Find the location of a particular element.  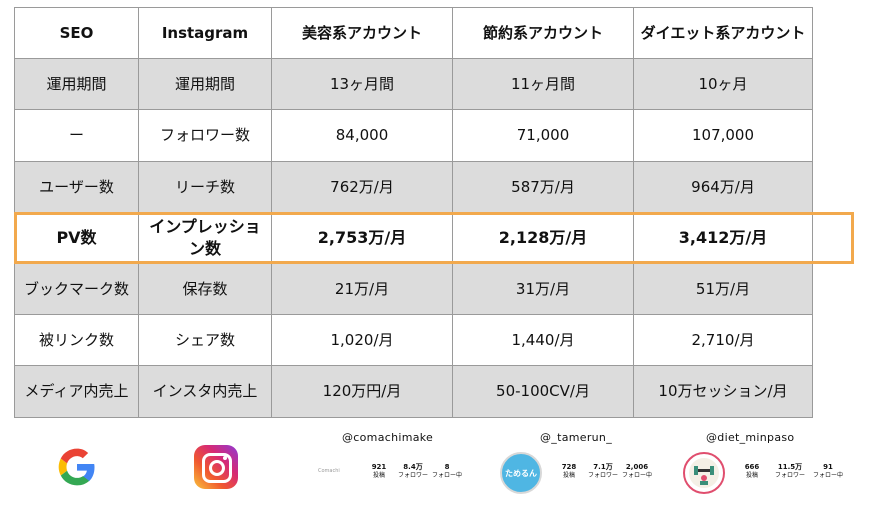

table-cell: 2,128万/月 is located at coordinates (543, 237).